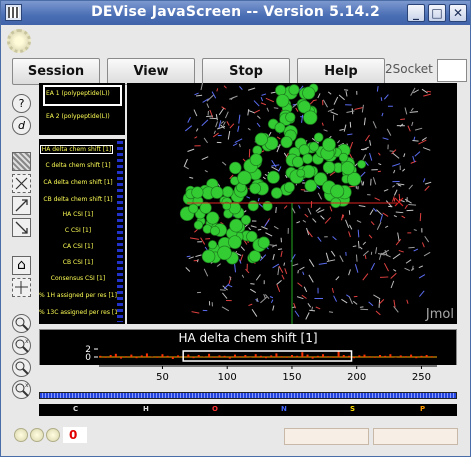 This screenshot has height=457, width=471. Describe the element at coordinates (78, 278) in the screenshot. I see `legend-item: Consensus CSI [1]` at that location.